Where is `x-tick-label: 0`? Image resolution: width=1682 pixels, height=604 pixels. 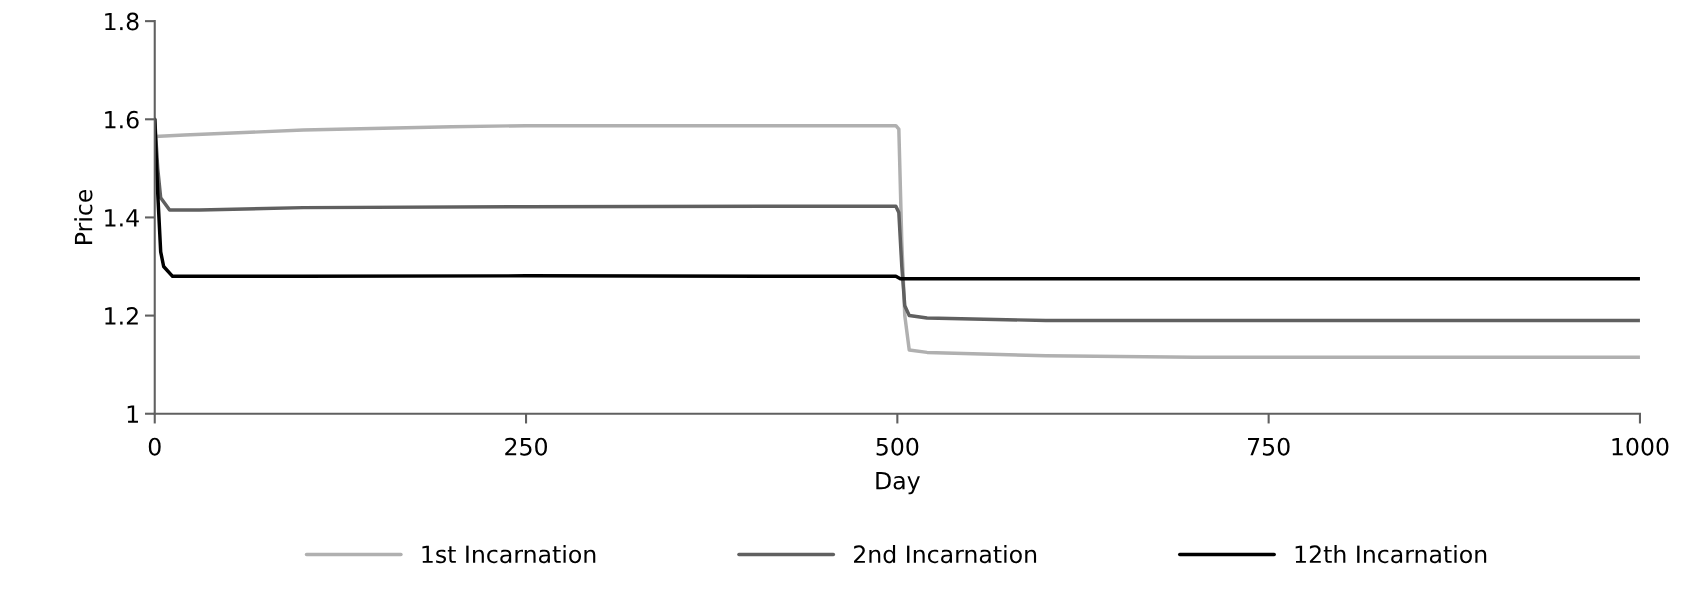 x-tick-label: 0 is located at coordinates (154, 446).